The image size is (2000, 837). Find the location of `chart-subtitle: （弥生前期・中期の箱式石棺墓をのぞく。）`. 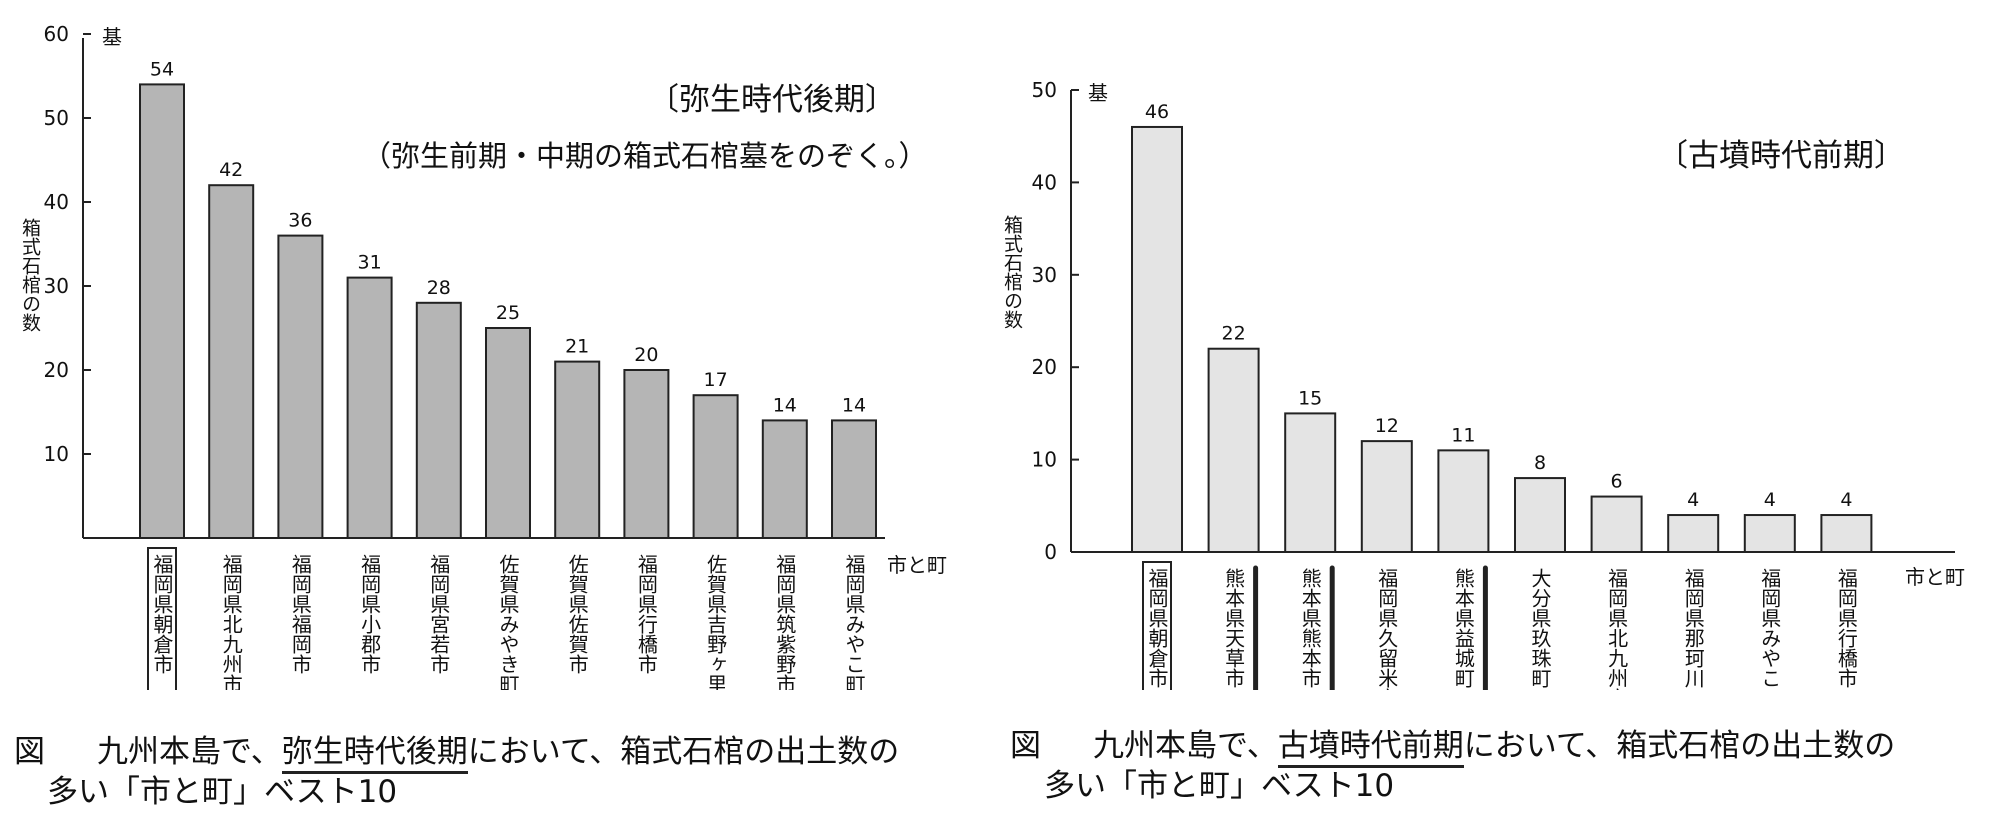

chart-subtitle: （弥生前期・中期の箱式石棺墓をのぞく。） is located at coordinates (645, 156).